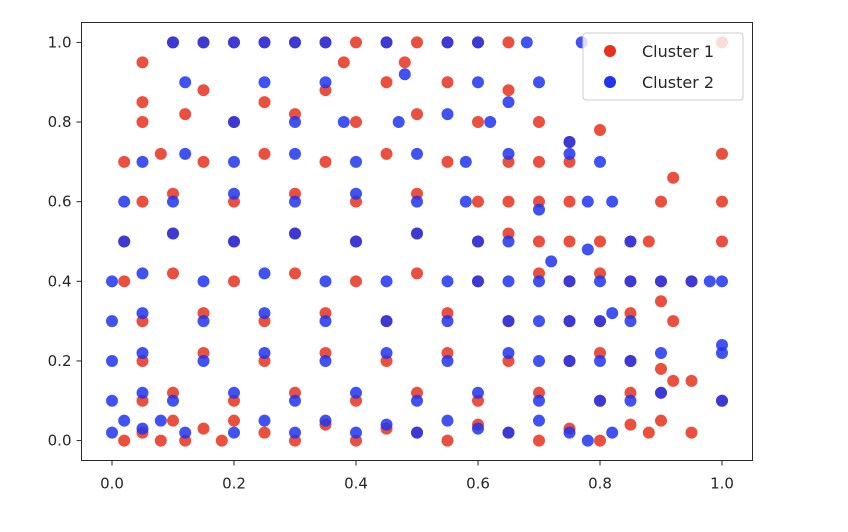 The image size is (848, 532). What do you see at coordinates (478, 484) in the screenshot?
I see `x-tick-label: 0.6` at bounding box center [478, 484].